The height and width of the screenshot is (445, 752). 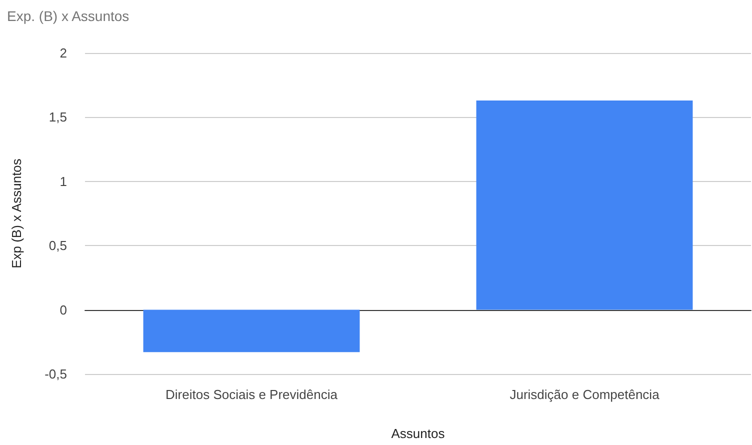 What do you see at coordinates (418, 433) in the screenshot?
I see `x-axis-title: Assuntos` at bounding box center [418, 433].